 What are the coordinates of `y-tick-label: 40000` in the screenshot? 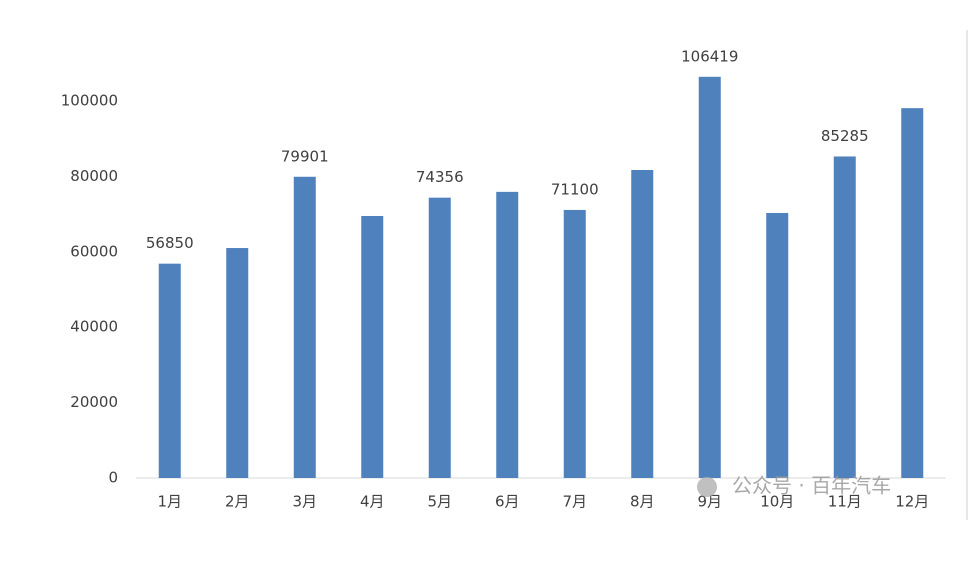 It's located at (94, 327).